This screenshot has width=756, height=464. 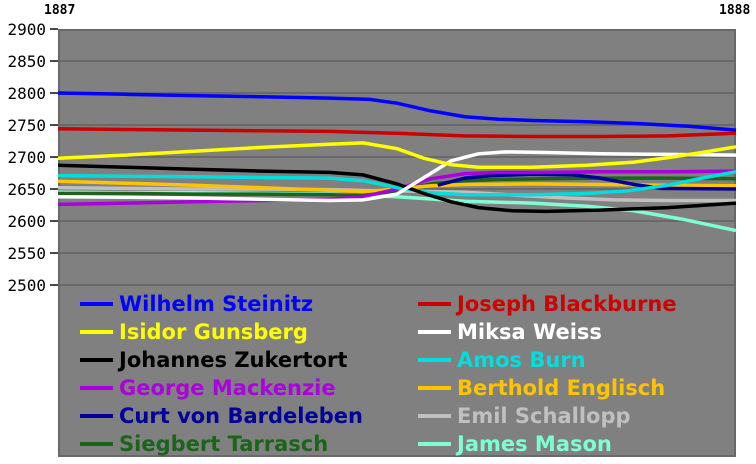 I want to click on series-line-johannes-zukertort, so click(x=397, y=188).